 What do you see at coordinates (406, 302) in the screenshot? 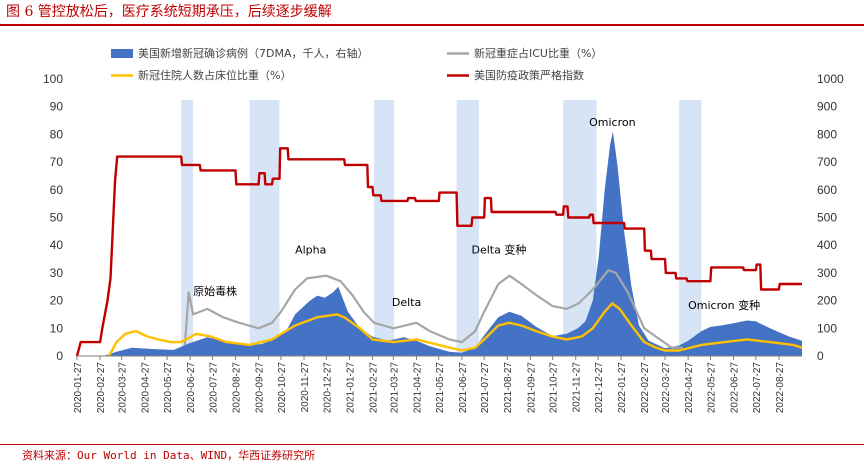
I see `annotation-label: Delta` at bounding box center [406, 302].